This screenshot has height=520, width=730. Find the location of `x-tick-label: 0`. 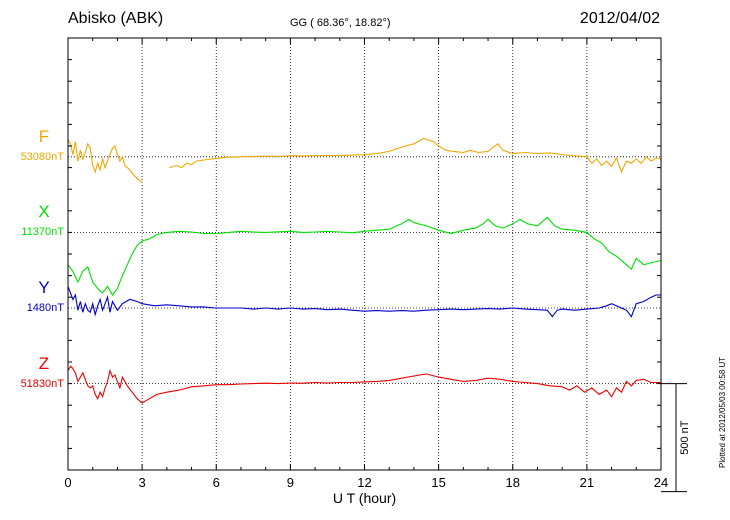

x-tick-label: 0 is located at coordinates (67, 482).